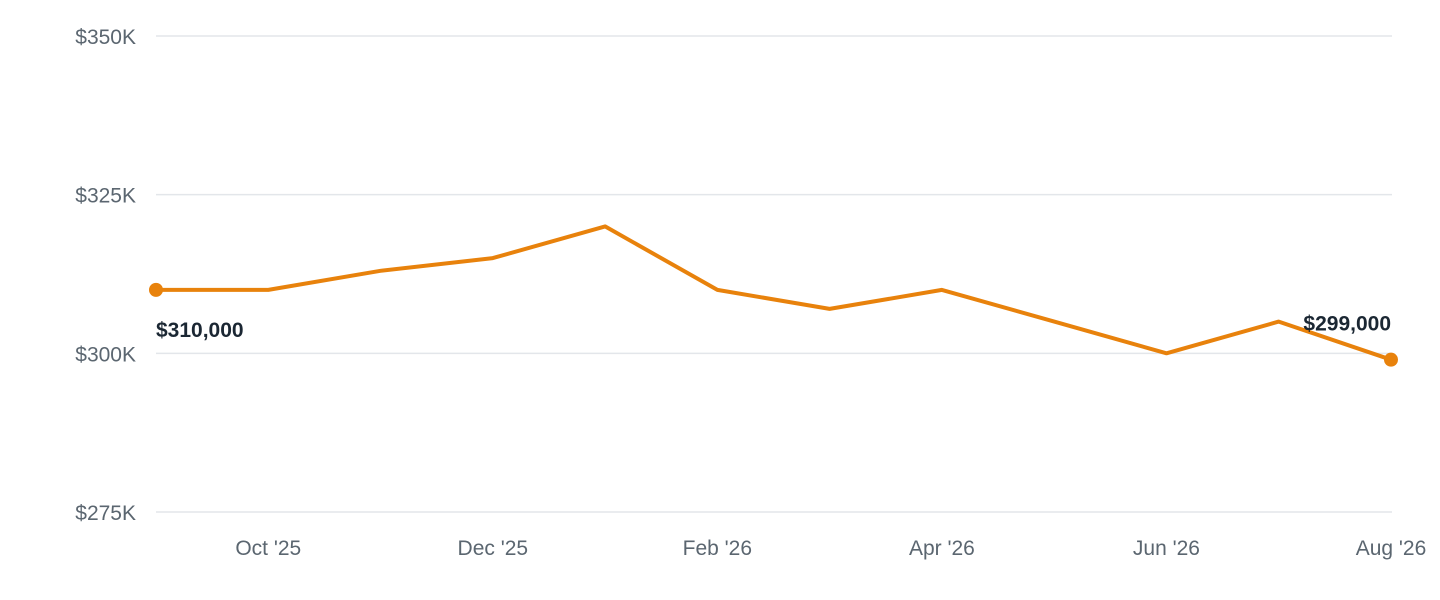 The height and width of the screenshot is (600, 1440). I want to click on x-tick-label: Jun '26, so click(1166, 548).